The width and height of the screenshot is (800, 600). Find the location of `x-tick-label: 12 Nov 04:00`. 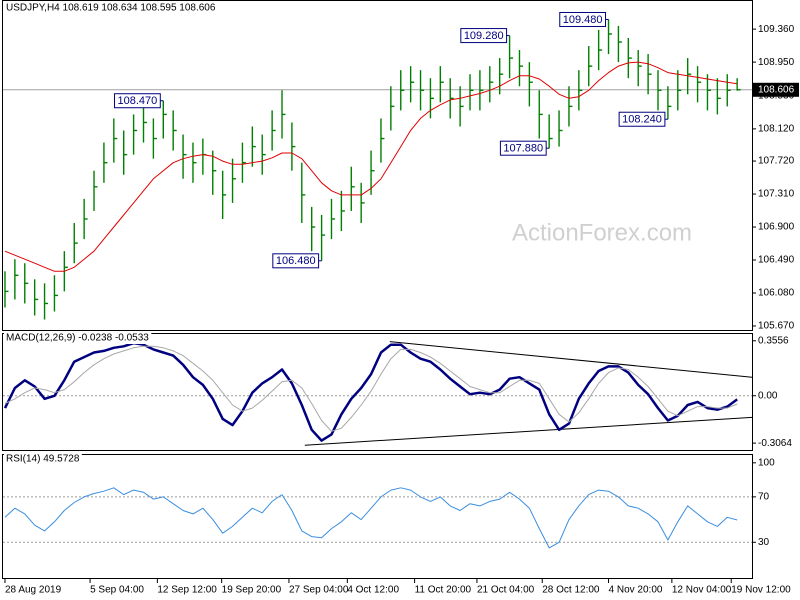

x-tick-label: 12 Nov 04:00 is located at coordinates (702, 590).